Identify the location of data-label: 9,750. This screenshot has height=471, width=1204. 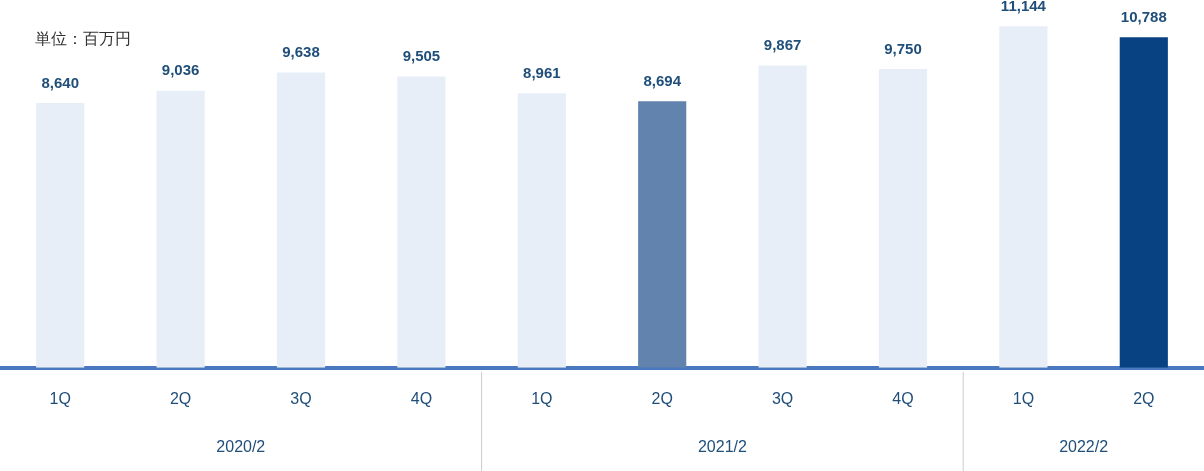
(903, 48).